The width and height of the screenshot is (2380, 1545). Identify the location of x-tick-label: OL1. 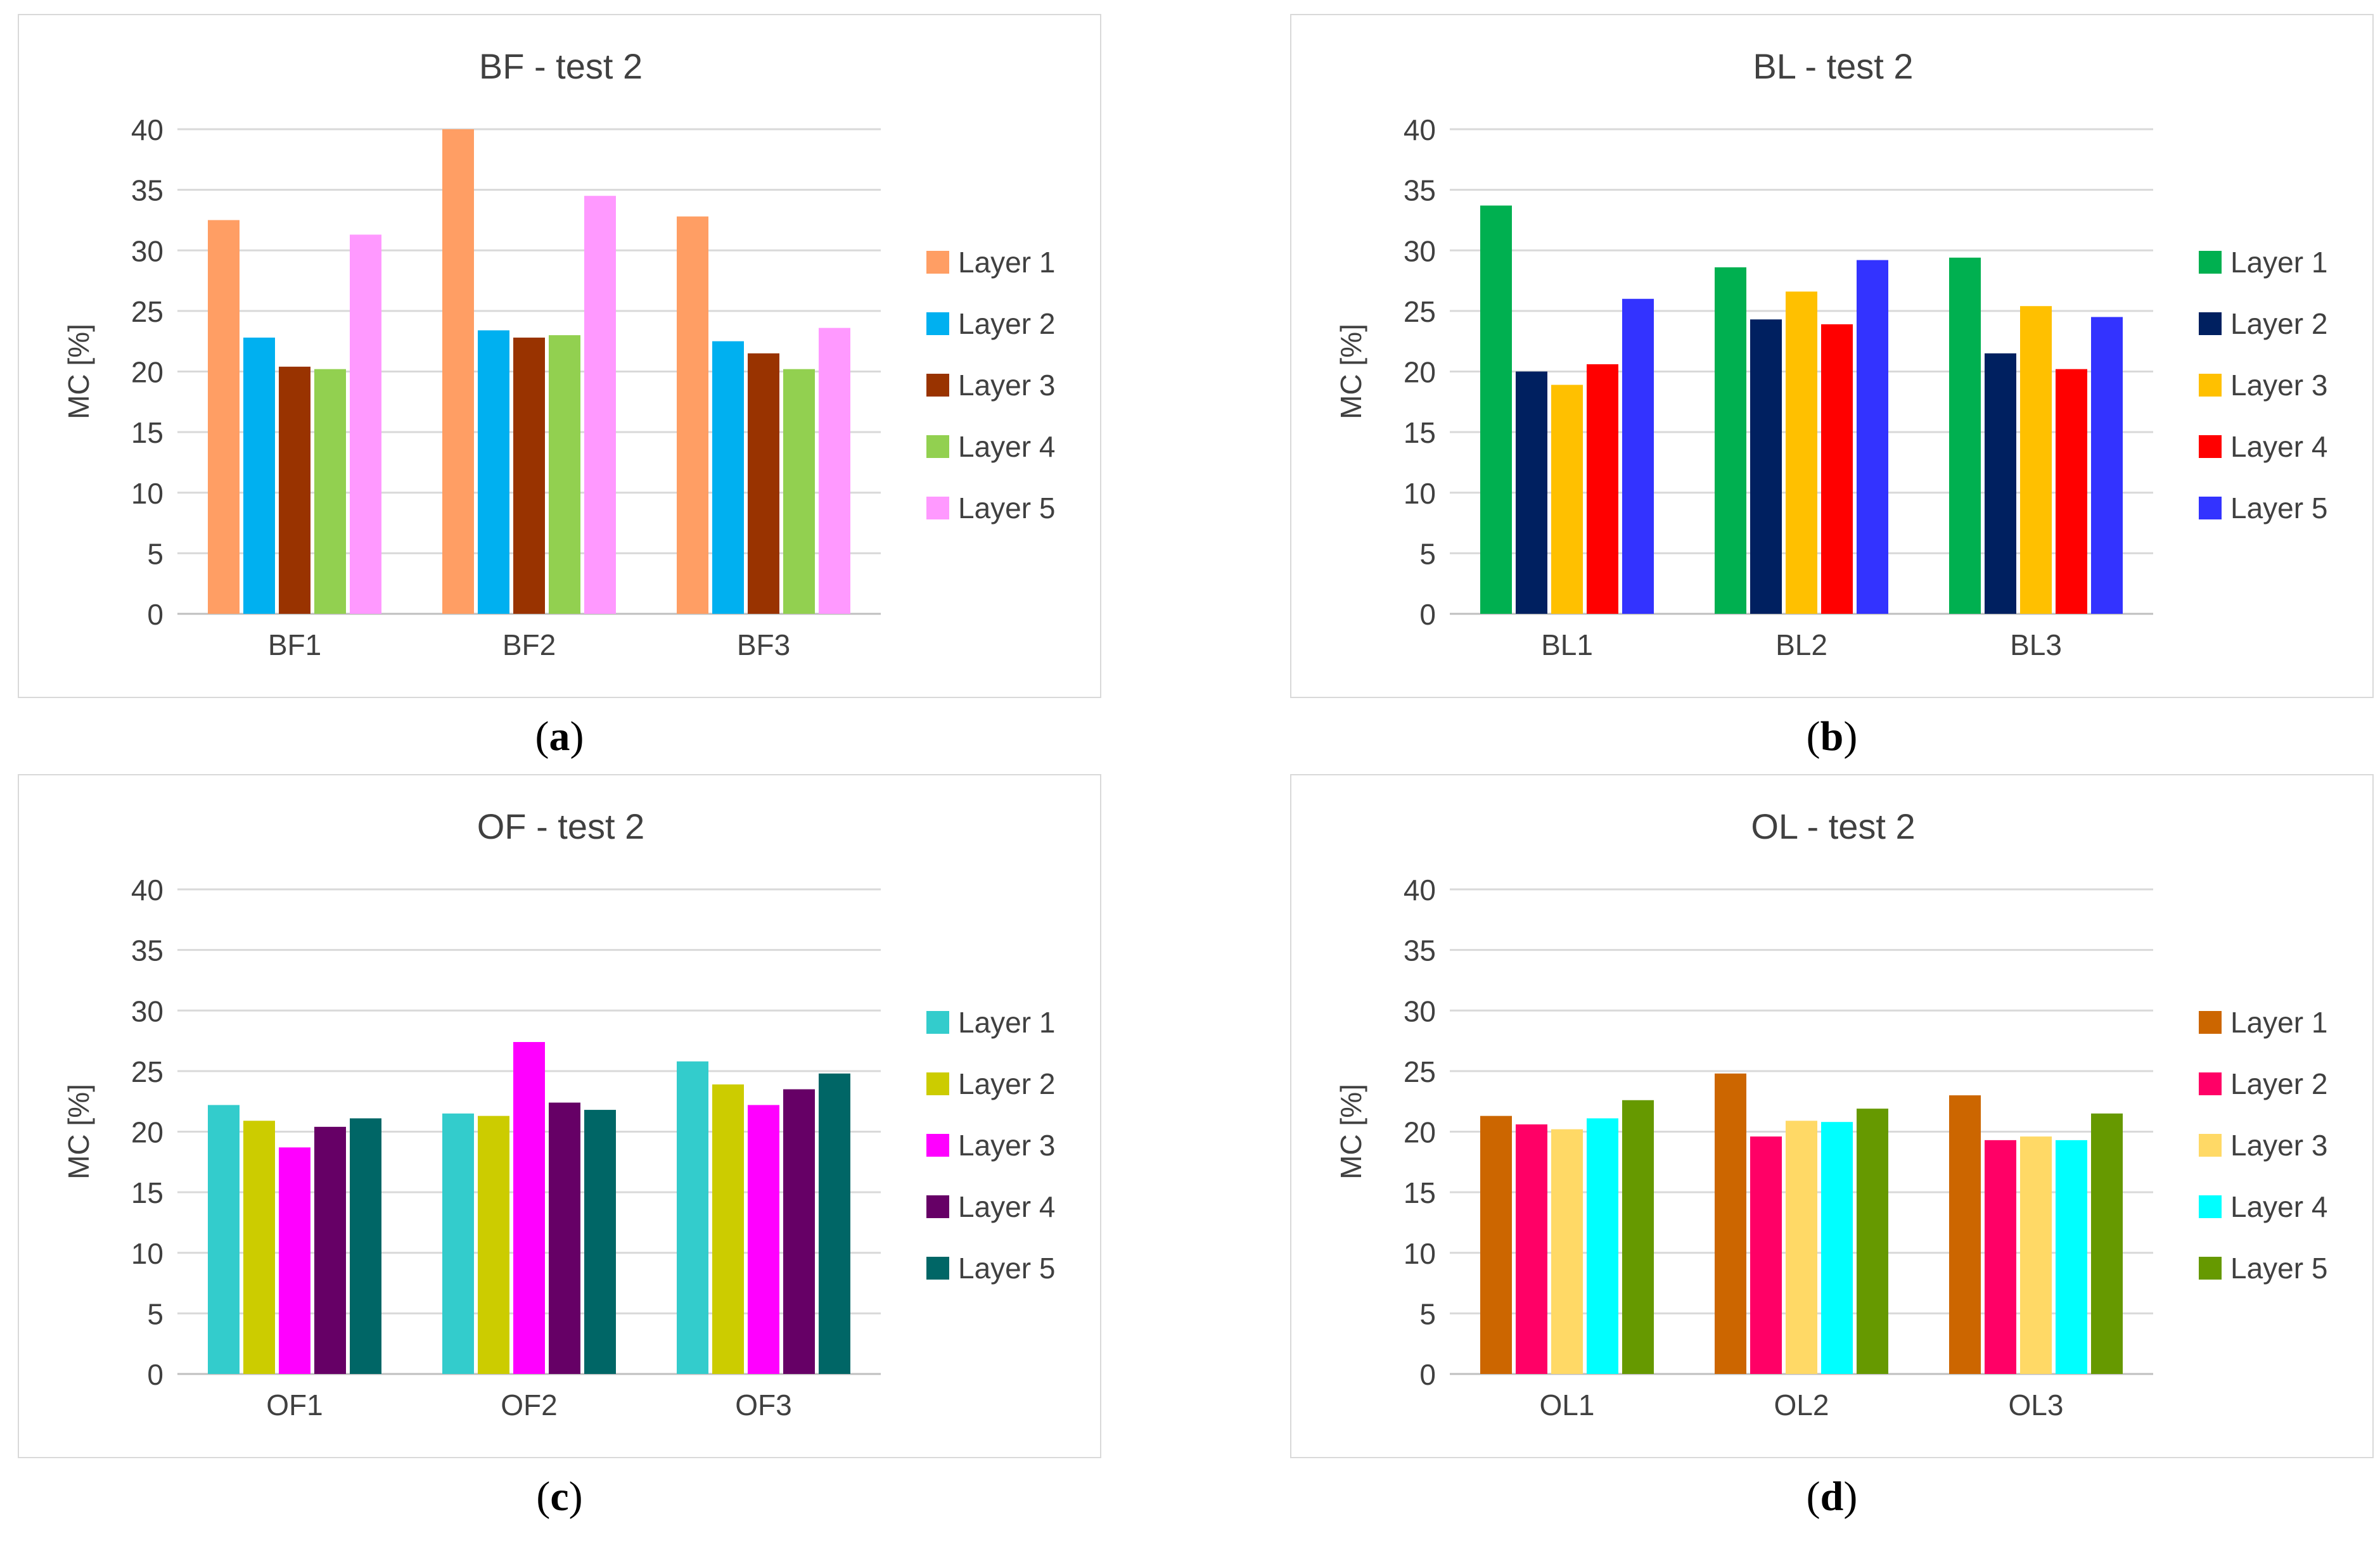
(1567, 1405).